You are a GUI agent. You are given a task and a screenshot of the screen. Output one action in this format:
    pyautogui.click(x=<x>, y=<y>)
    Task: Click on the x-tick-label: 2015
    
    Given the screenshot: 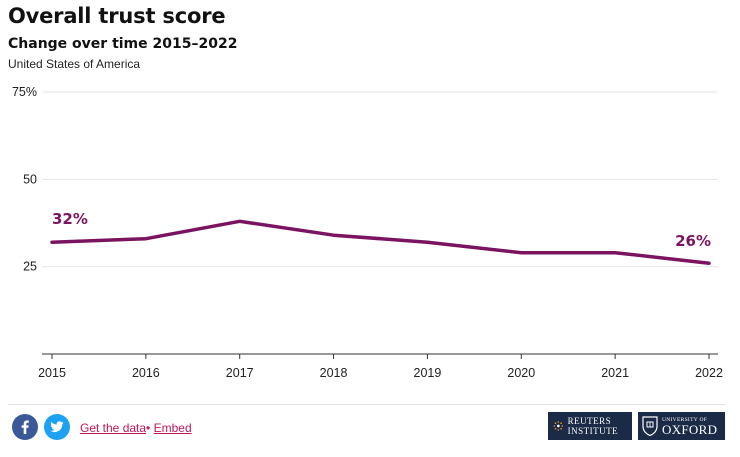 What is the action you would take?
    pyautogui.click(x=52, y=373)
    